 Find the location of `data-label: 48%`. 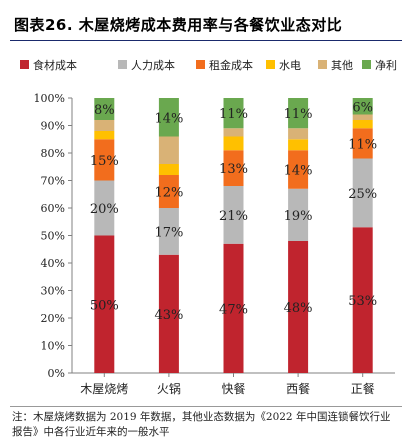

data-label: 48% is located at coordinates (298, 308).